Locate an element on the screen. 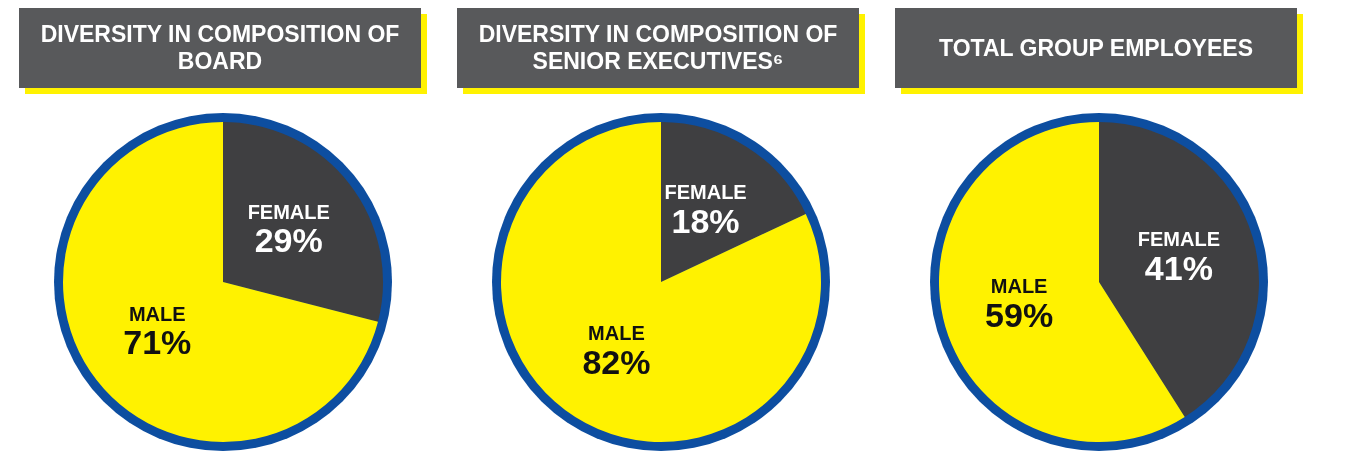 Image resolution: width=1345 pixels, height=466 pixels. chart-title: DIVERSITY IN COMPOSITION OF BOARD is located at coordinates (220, 48).